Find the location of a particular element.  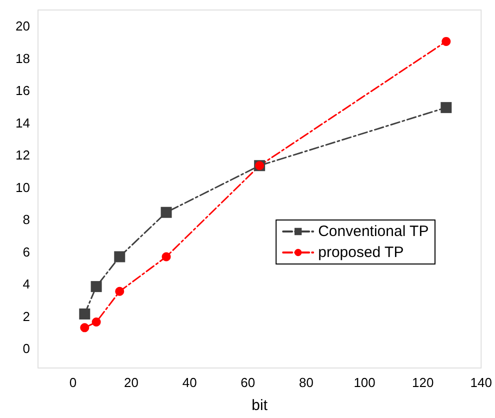

x-tick-label: 100 is located at coordinates (365, 382).